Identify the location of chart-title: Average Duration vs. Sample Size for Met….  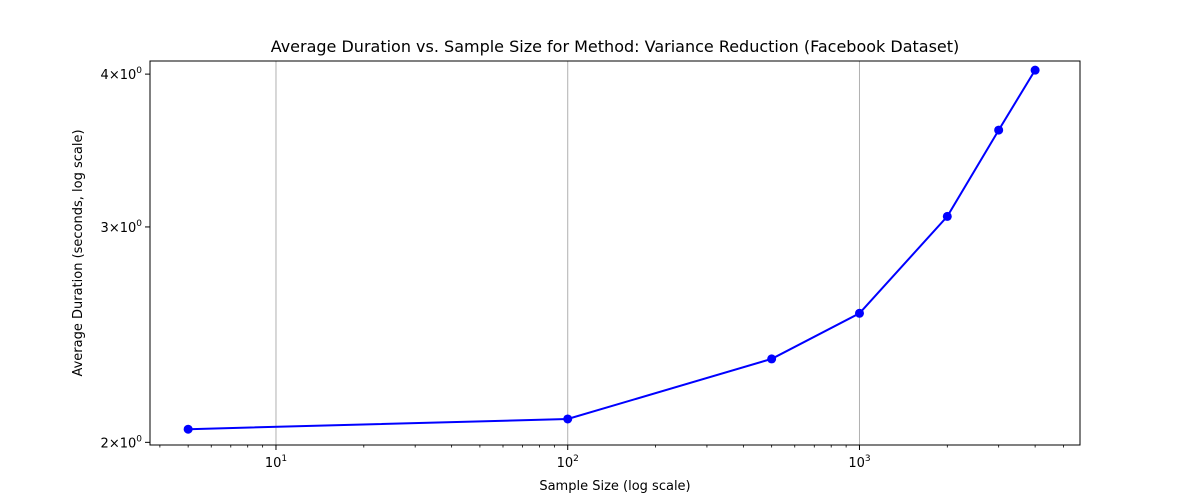
(615, 46).